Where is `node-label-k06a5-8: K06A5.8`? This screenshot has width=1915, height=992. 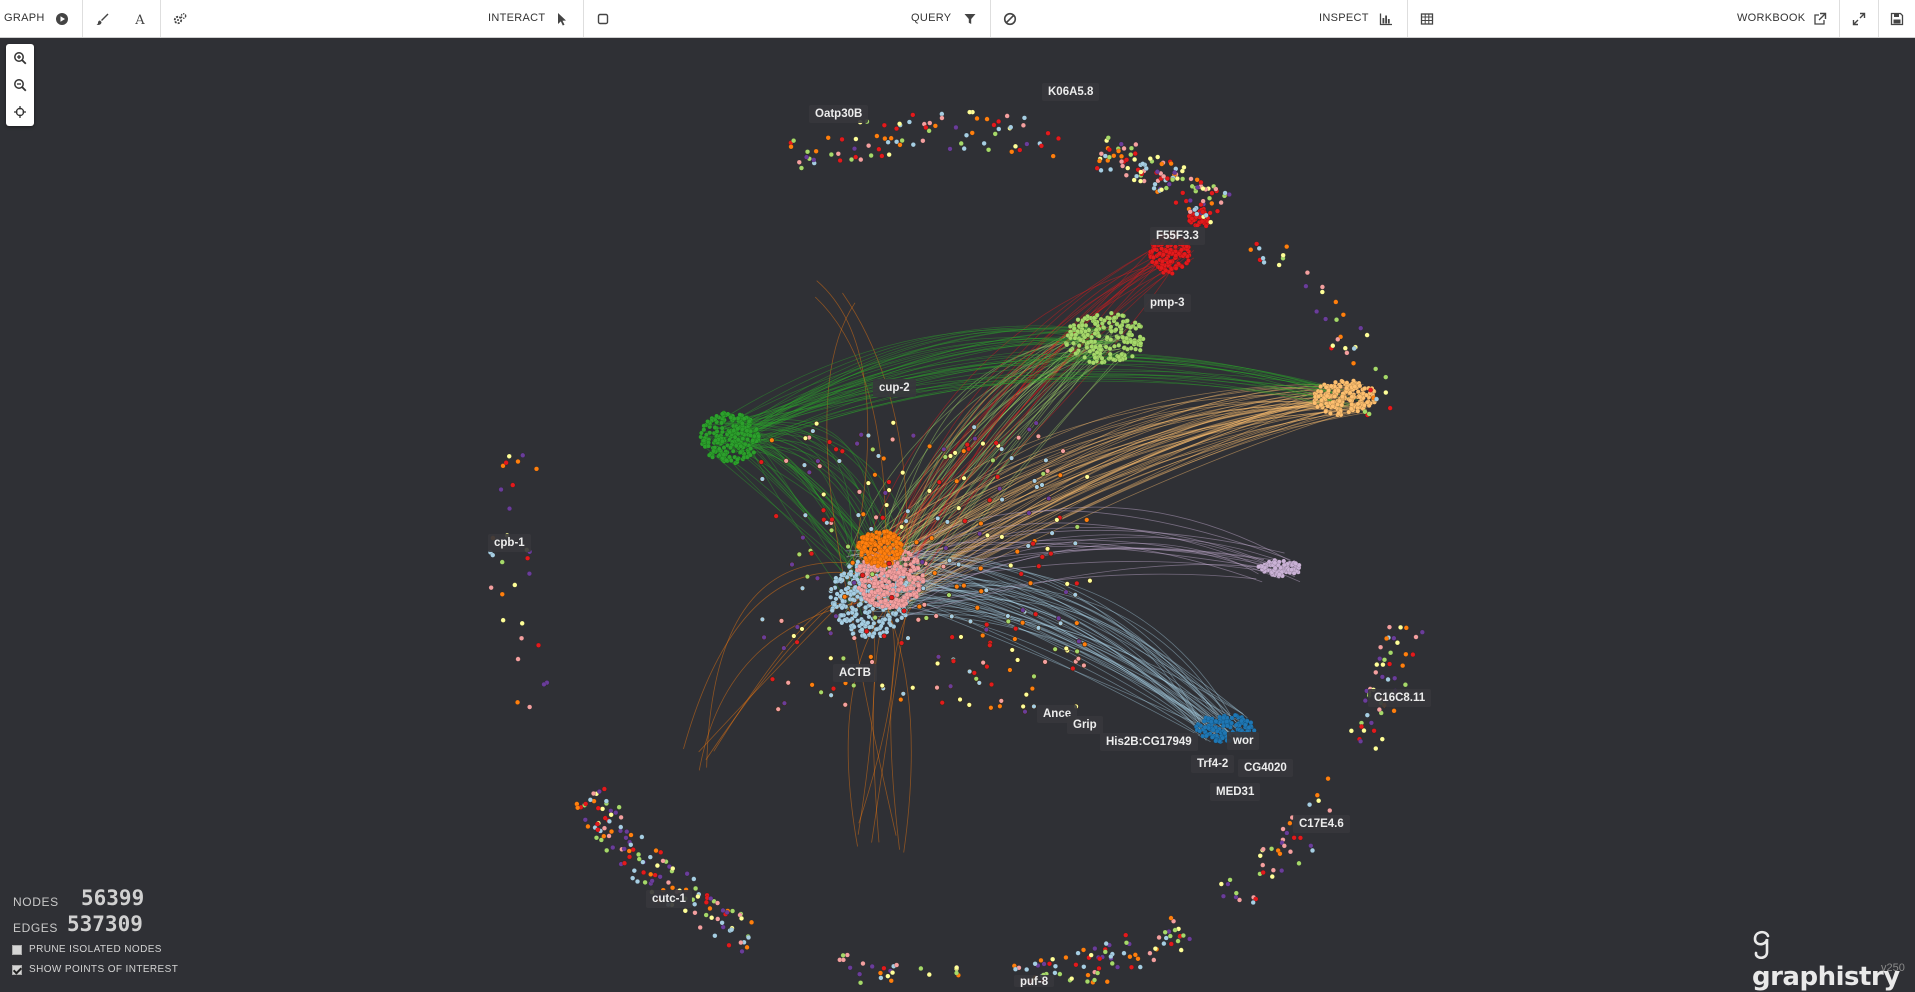
node-label-k06a5-8: K06A5.8 is located at coordinates (1071, 92).